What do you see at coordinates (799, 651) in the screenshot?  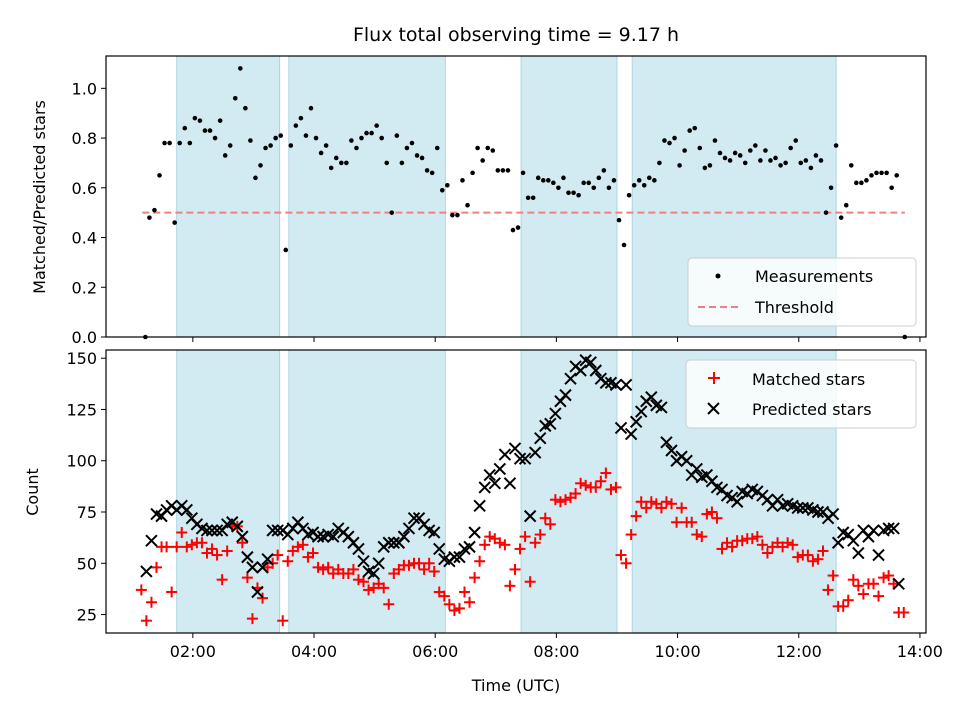 I see `x-tick-label: 12:00` at bounding box center [799, 651].